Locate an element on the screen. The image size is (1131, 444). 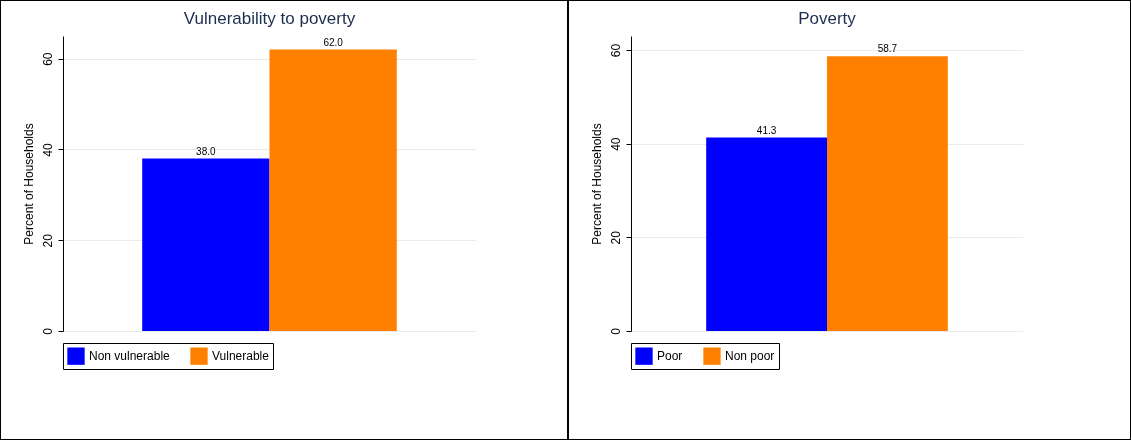
chart-title: Poverty is located at coordinates (827, 18).